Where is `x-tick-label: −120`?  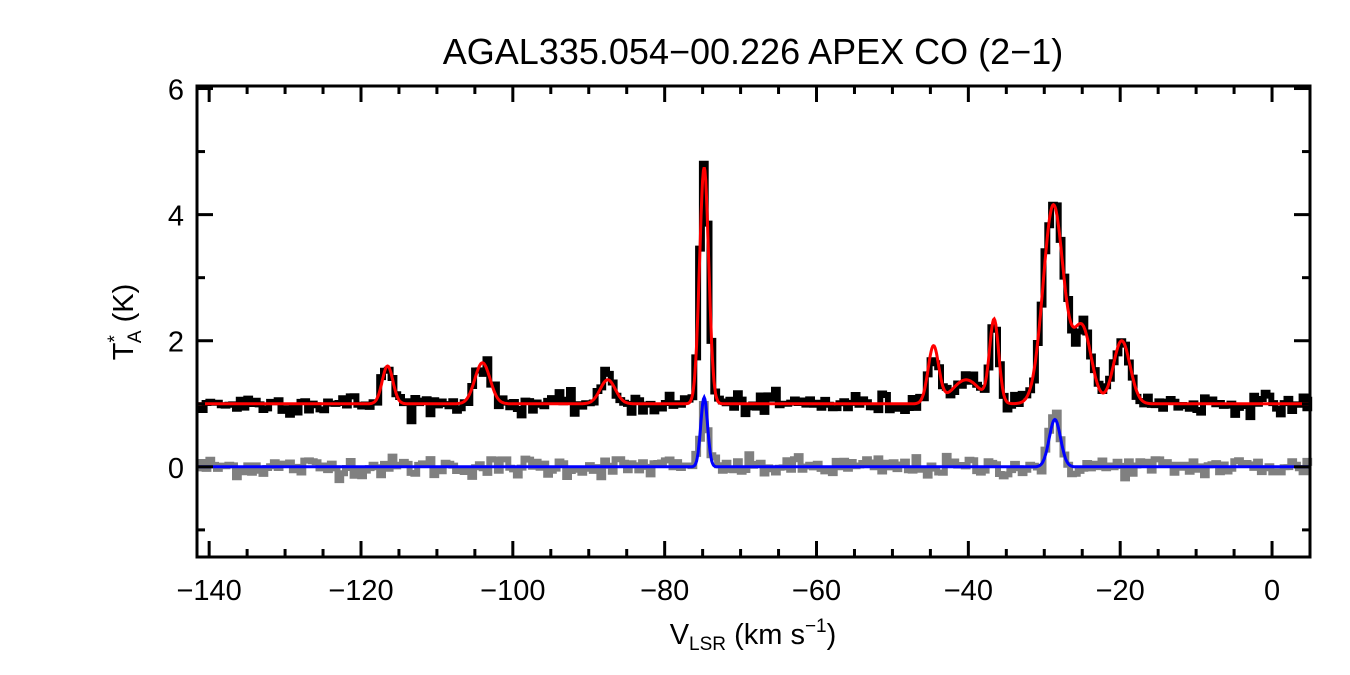
x-tick-label: −120 is located at coordinates (360, 591).